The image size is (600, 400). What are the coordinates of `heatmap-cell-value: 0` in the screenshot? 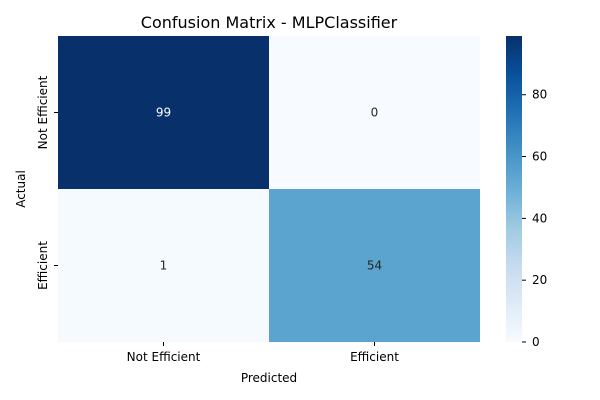 It's located at (375, 113).